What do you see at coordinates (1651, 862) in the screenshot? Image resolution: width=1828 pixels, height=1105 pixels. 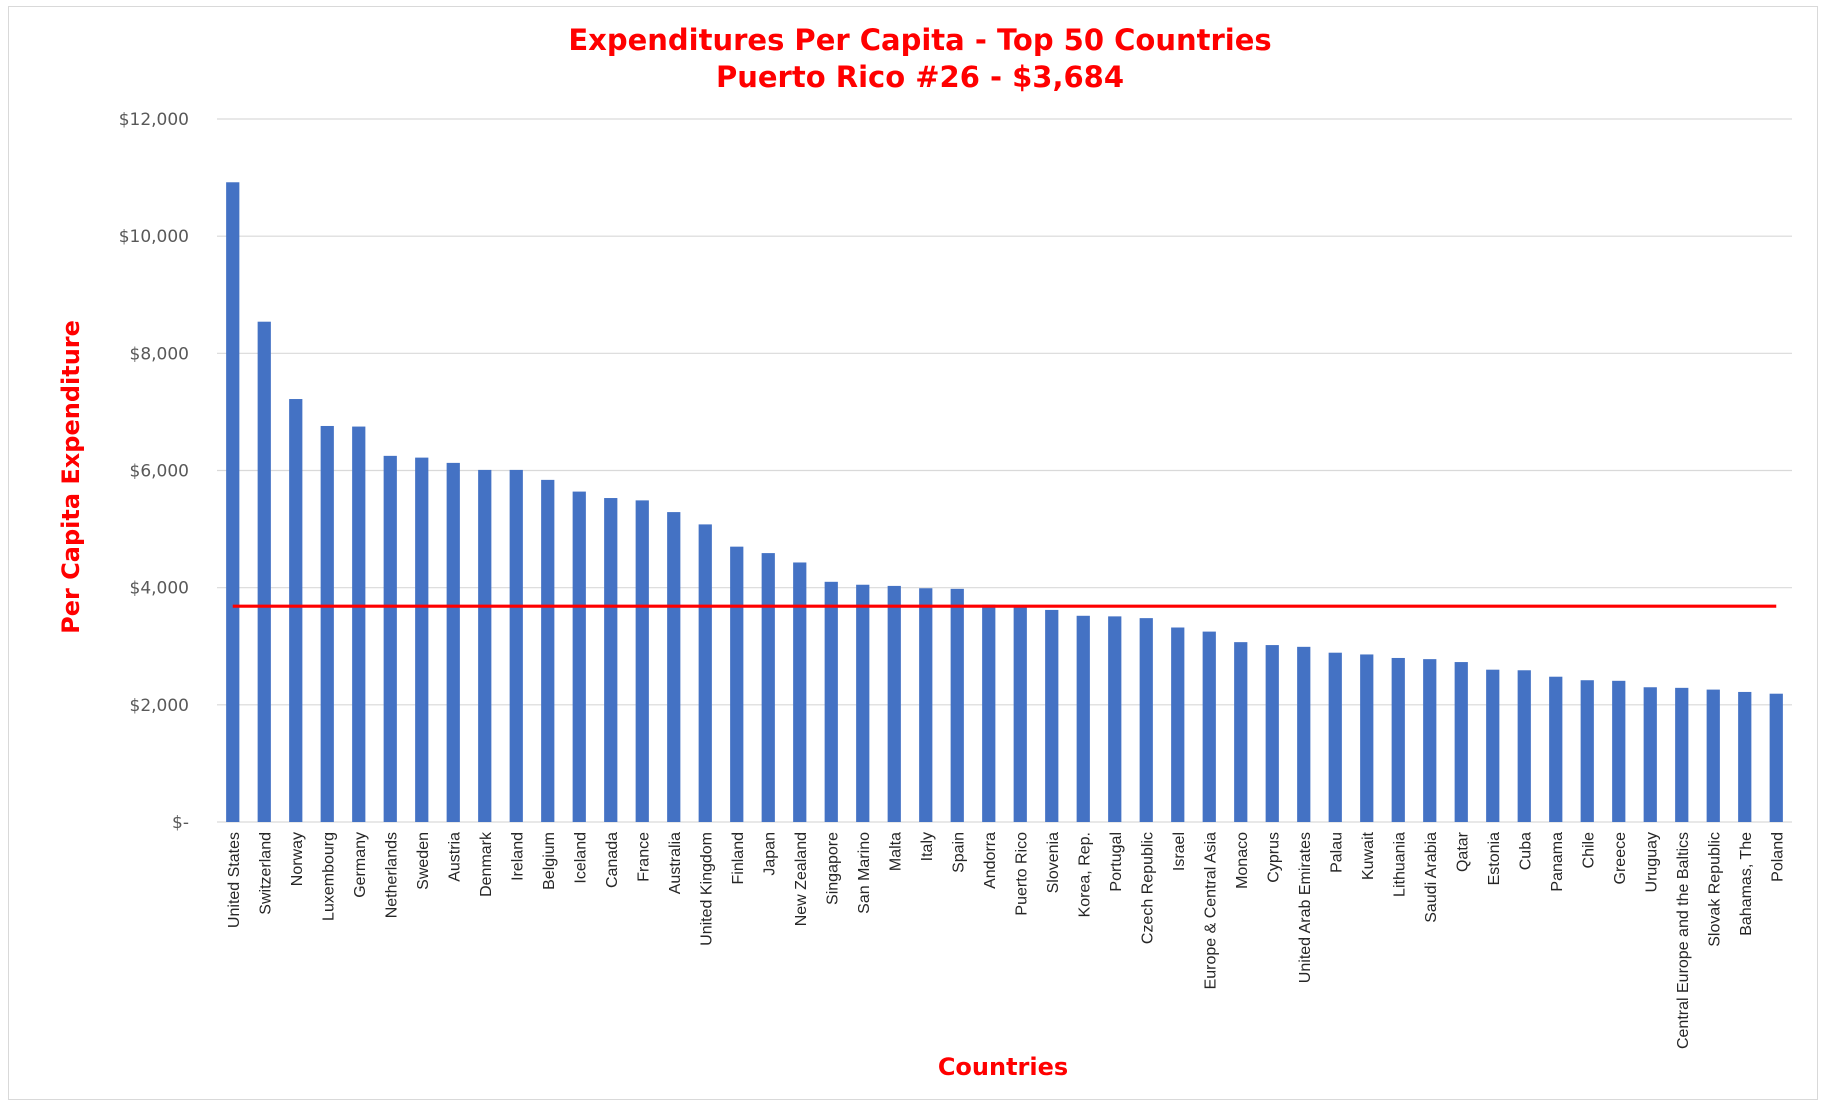 I see `x-tick-label: Uruguay` at bounding box center [1651, 862].